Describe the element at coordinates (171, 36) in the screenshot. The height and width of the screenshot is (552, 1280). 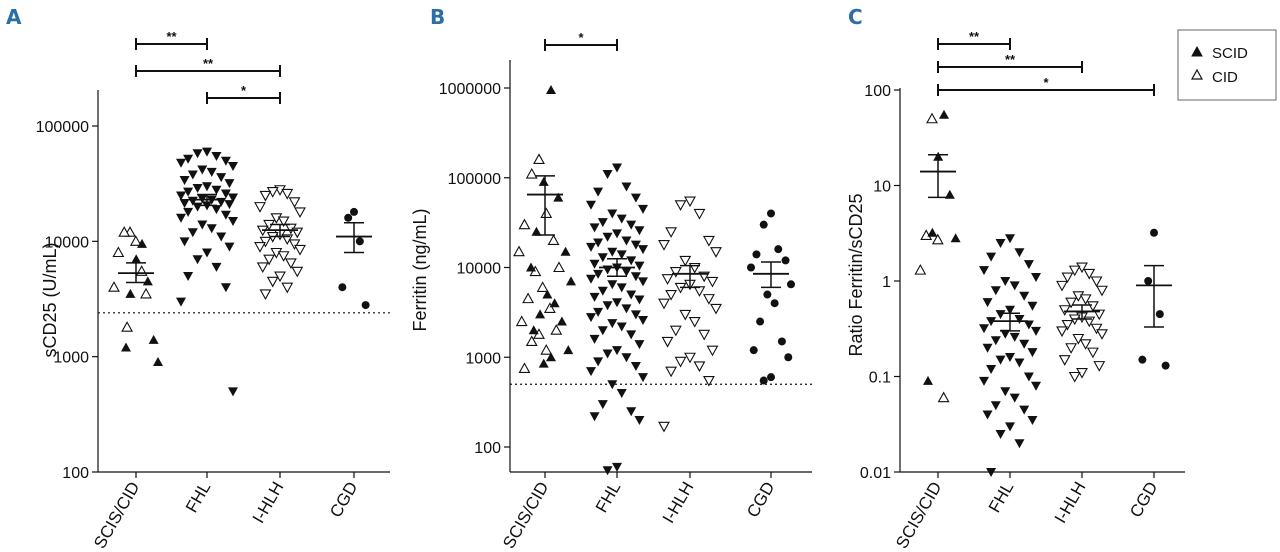
I see `significance-label: **` at that location.